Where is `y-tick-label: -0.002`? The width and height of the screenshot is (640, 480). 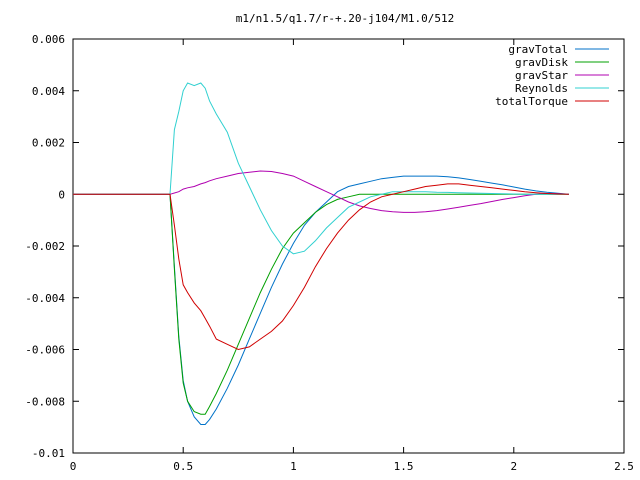 y-tick-label: -0.002 is located at coordinates (45, 246).